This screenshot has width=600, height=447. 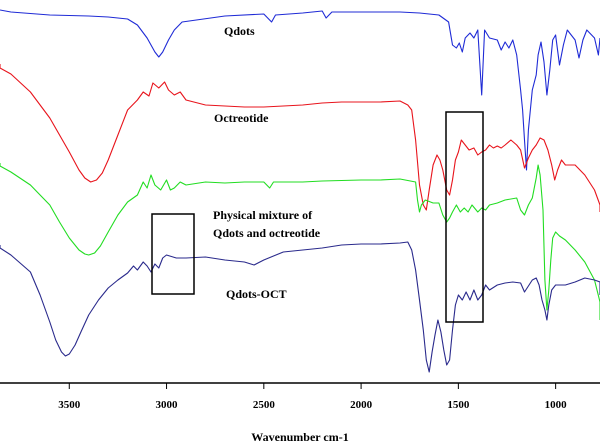 What do you see at coordinates (69, 405) in the screenshot?
I see `x-tick-label: 3500` at bounding box center [69, 405].